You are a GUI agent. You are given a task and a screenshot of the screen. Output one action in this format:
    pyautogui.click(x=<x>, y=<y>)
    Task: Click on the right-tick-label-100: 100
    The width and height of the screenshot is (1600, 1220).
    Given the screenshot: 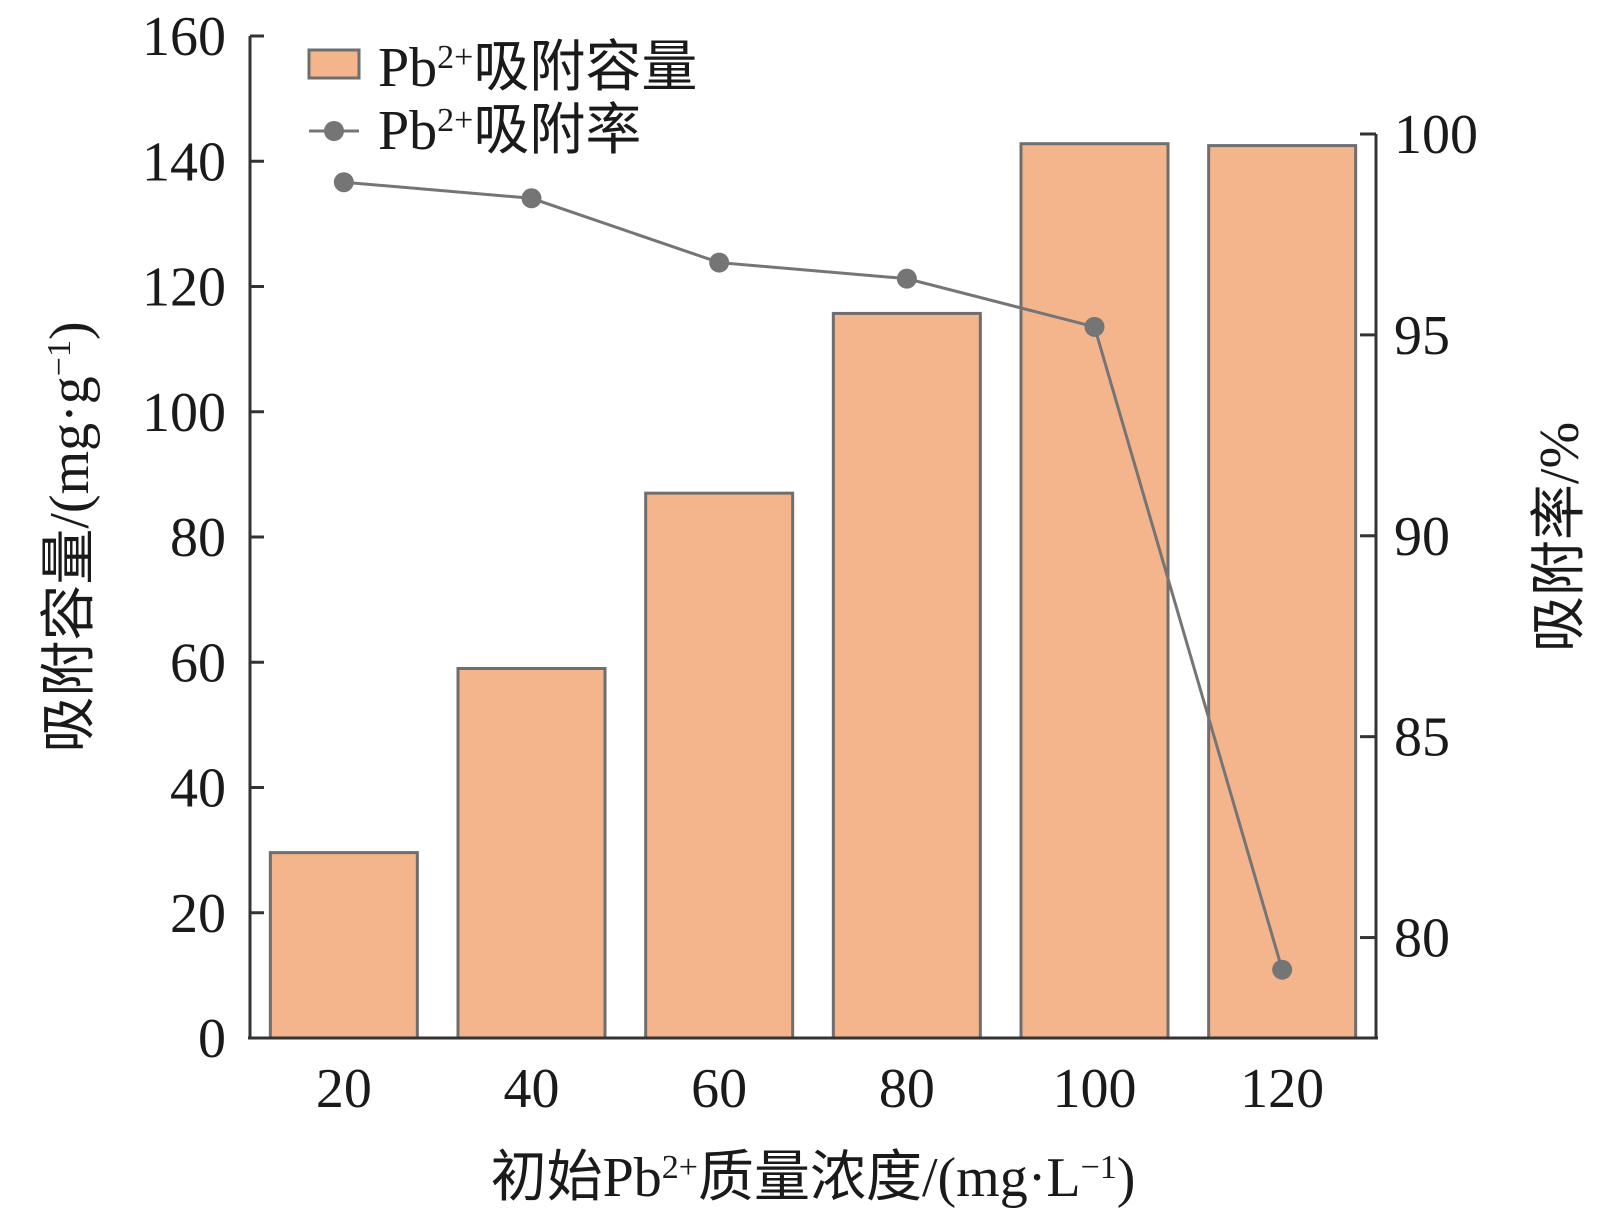 What is the action you would take?
    pyautogui.click(x=1436, y=135)
    